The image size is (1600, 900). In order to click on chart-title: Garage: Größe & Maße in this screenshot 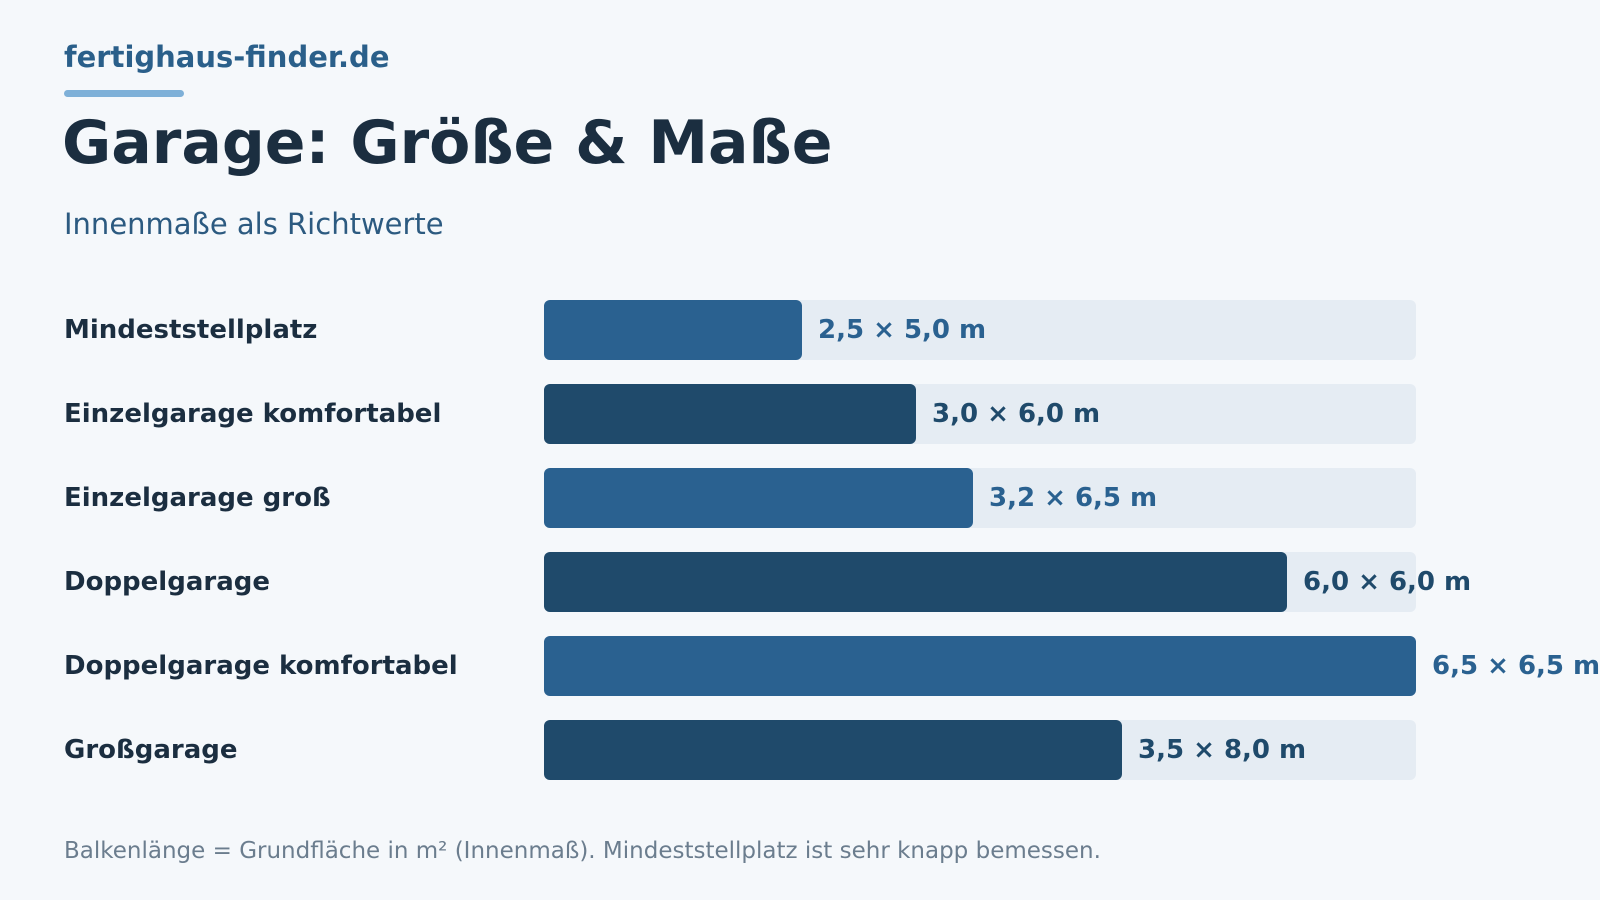, I will do `click(447, 143)`.